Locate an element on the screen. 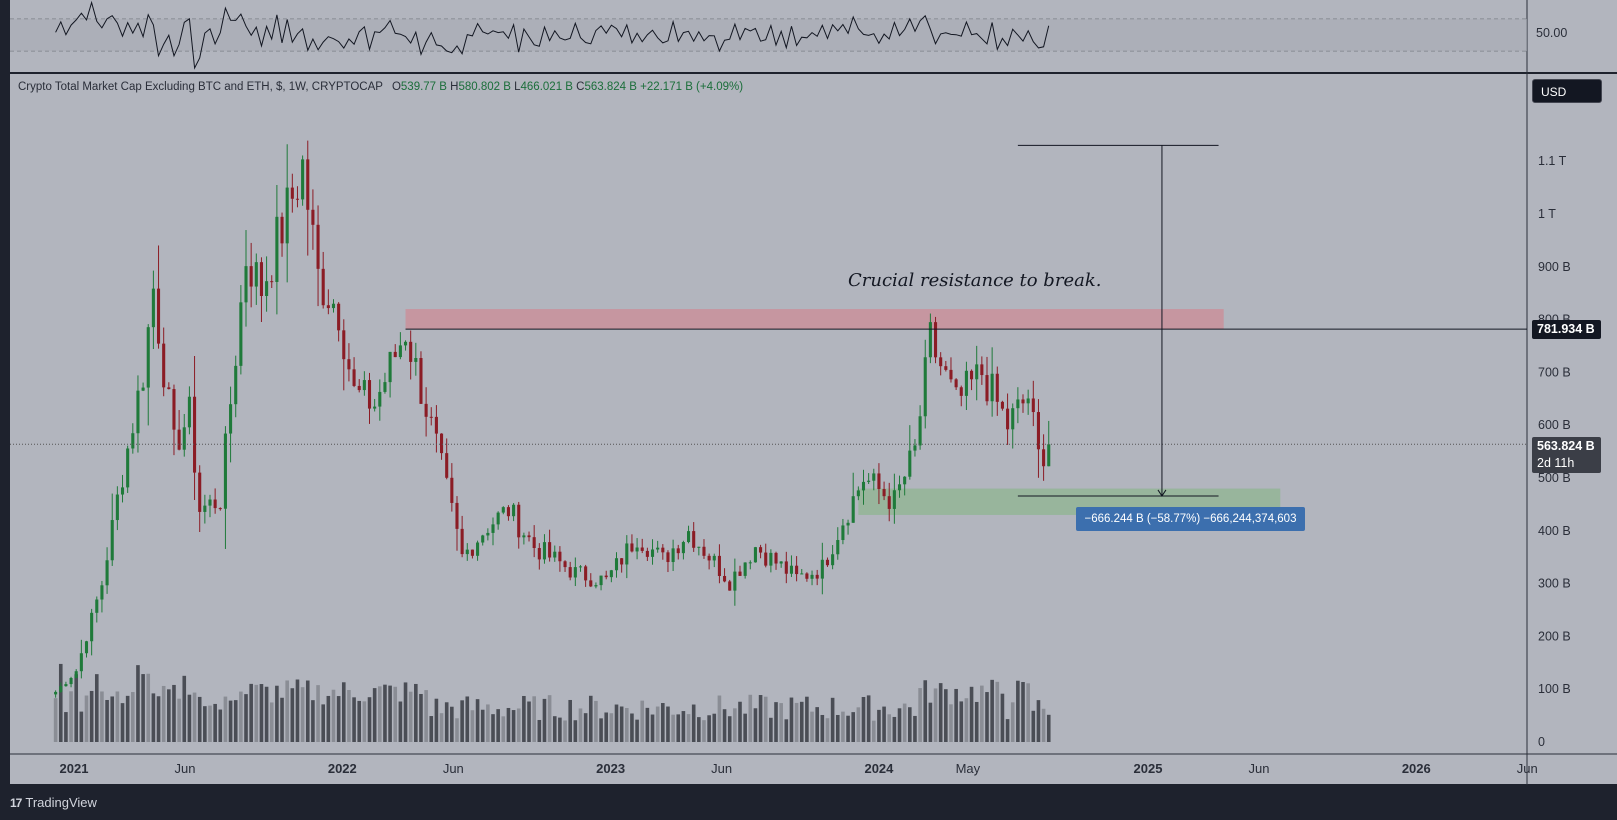  high-label: H is located at coordinates (454, 87).